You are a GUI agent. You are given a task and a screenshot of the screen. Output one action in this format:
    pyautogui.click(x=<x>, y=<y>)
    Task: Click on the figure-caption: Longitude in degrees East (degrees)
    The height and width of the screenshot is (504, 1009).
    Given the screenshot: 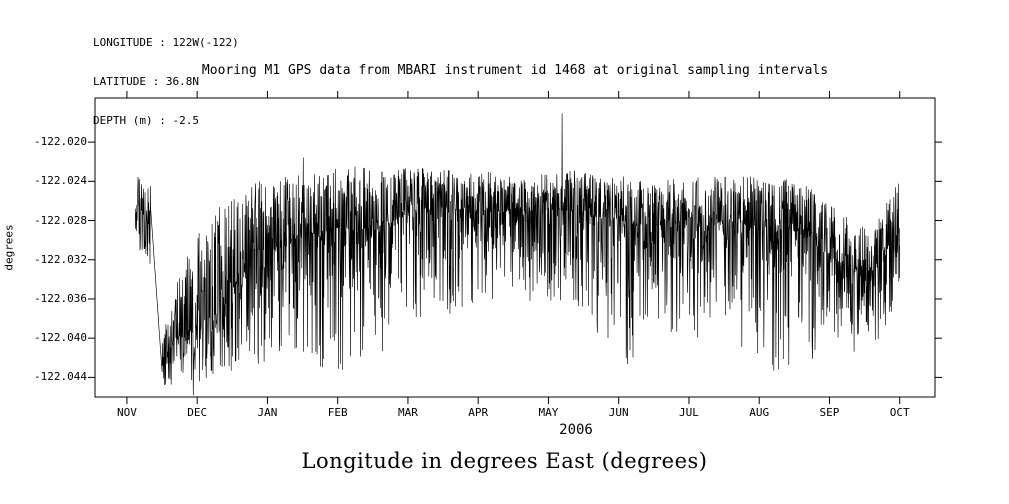 What is the action you would take?
    pyautogui.click(x=504, y=461)
    